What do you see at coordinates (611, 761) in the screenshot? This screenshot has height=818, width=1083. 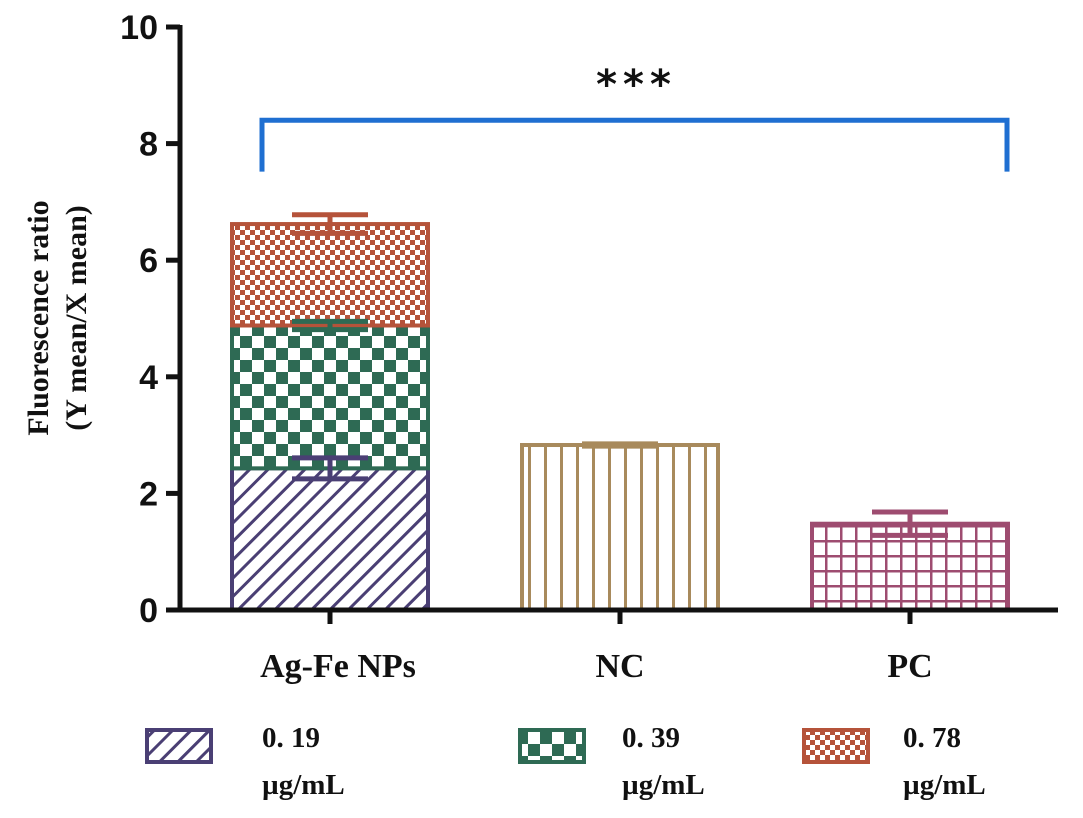 I see `legend-item-1: 0. 39 µg/mL` at bounding box center [611, 761].